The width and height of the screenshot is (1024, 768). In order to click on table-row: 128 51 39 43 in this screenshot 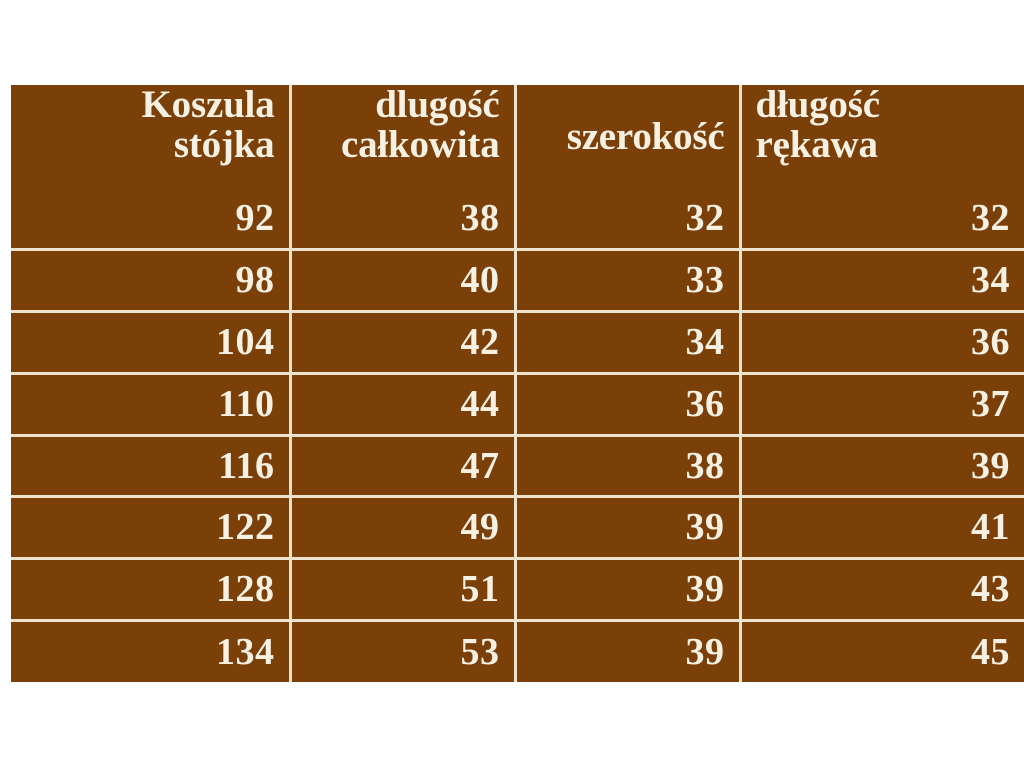, I will do `click(517, 590)`.